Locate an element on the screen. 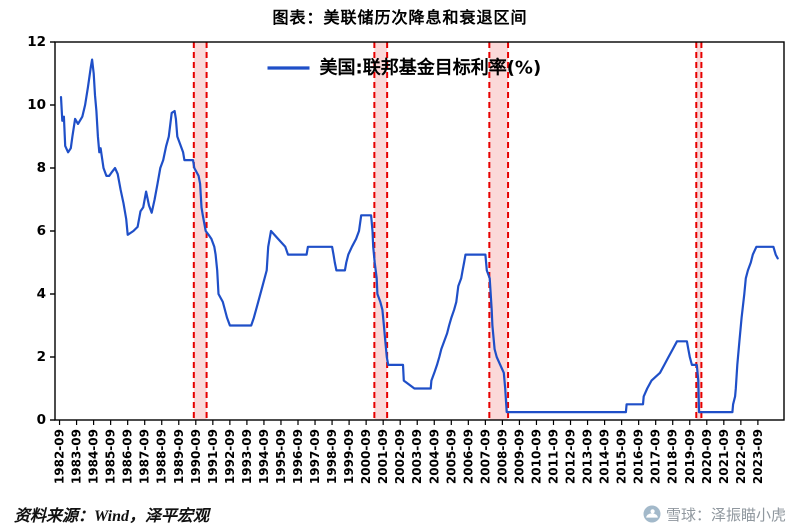 The height and width of the screenshot is (529, 800). x-tick-label: 2007-09 is located at coordinates (485, 456).